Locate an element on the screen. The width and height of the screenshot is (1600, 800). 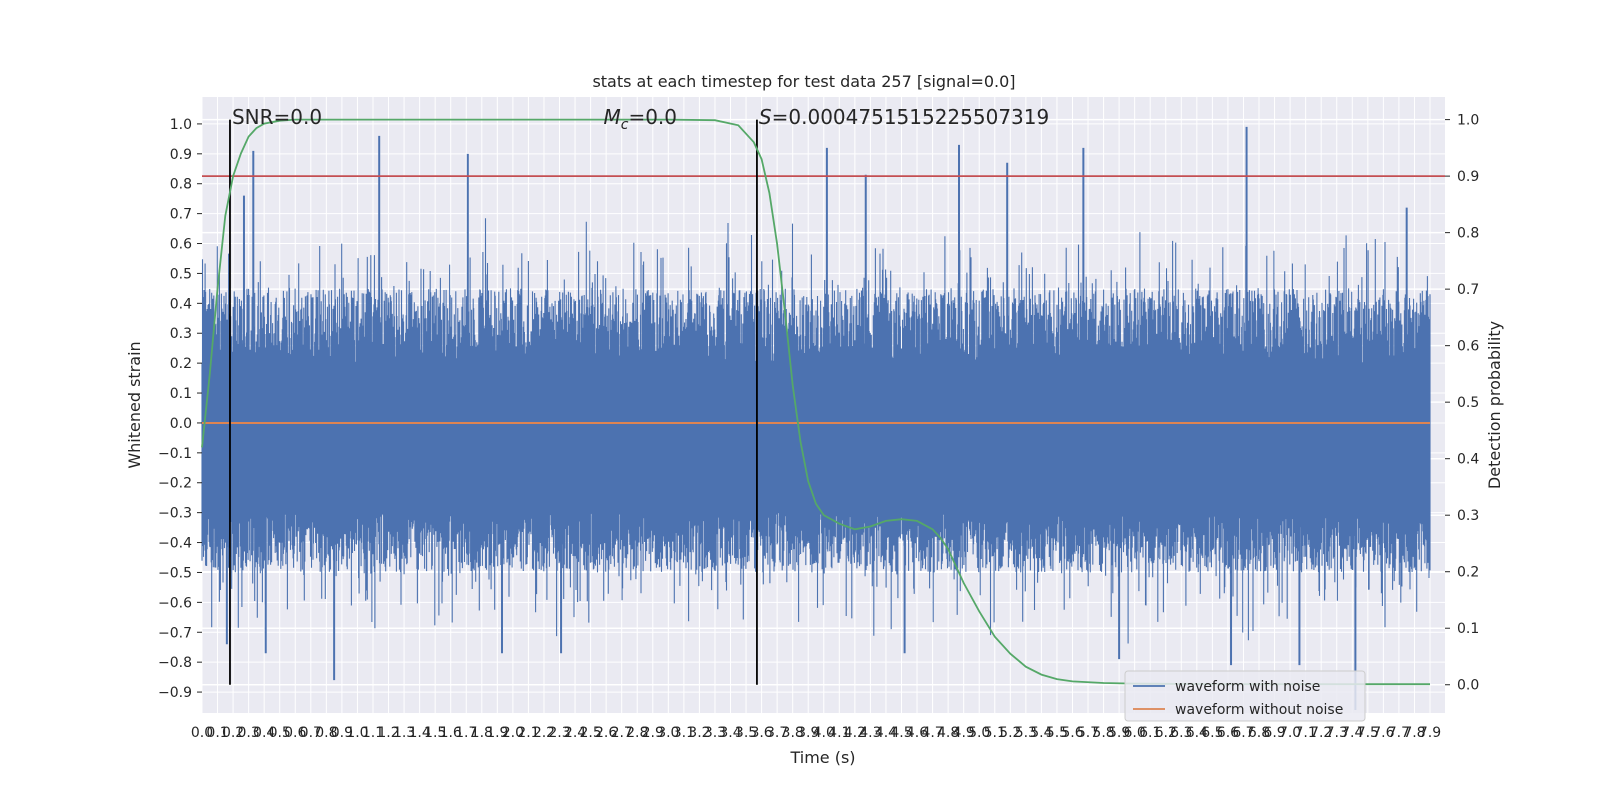
x-tick-label: 0.1 is located at coordinates (217, 733).